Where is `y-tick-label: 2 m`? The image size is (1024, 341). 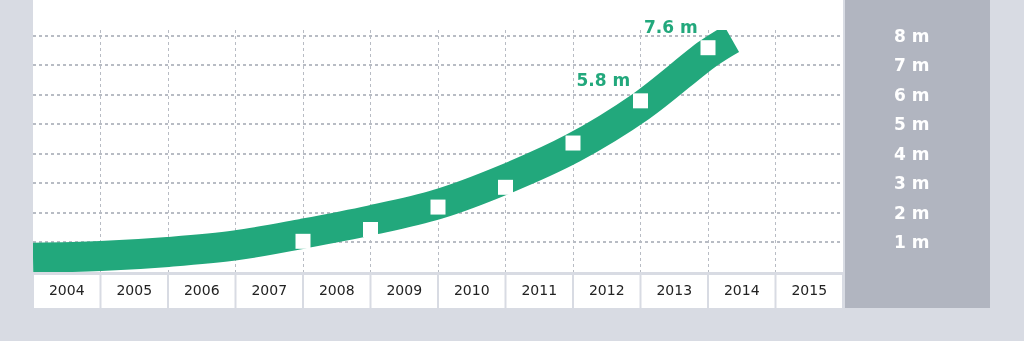 y-tick-label: 2 m is located at coordinates (912, 212).